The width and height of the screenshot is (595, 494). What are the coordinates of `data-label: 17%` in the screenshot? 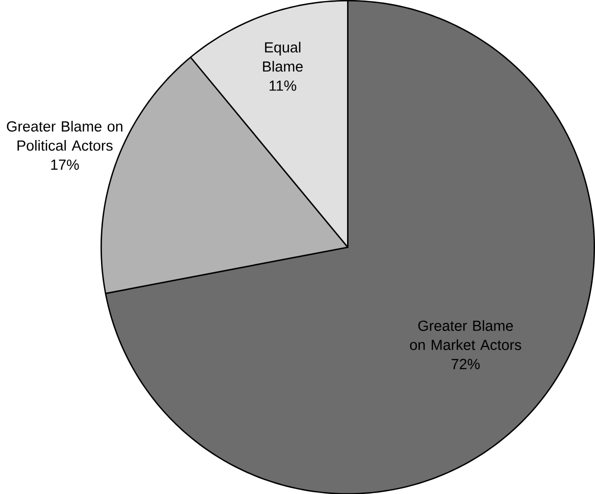 It's located at (65, 164).